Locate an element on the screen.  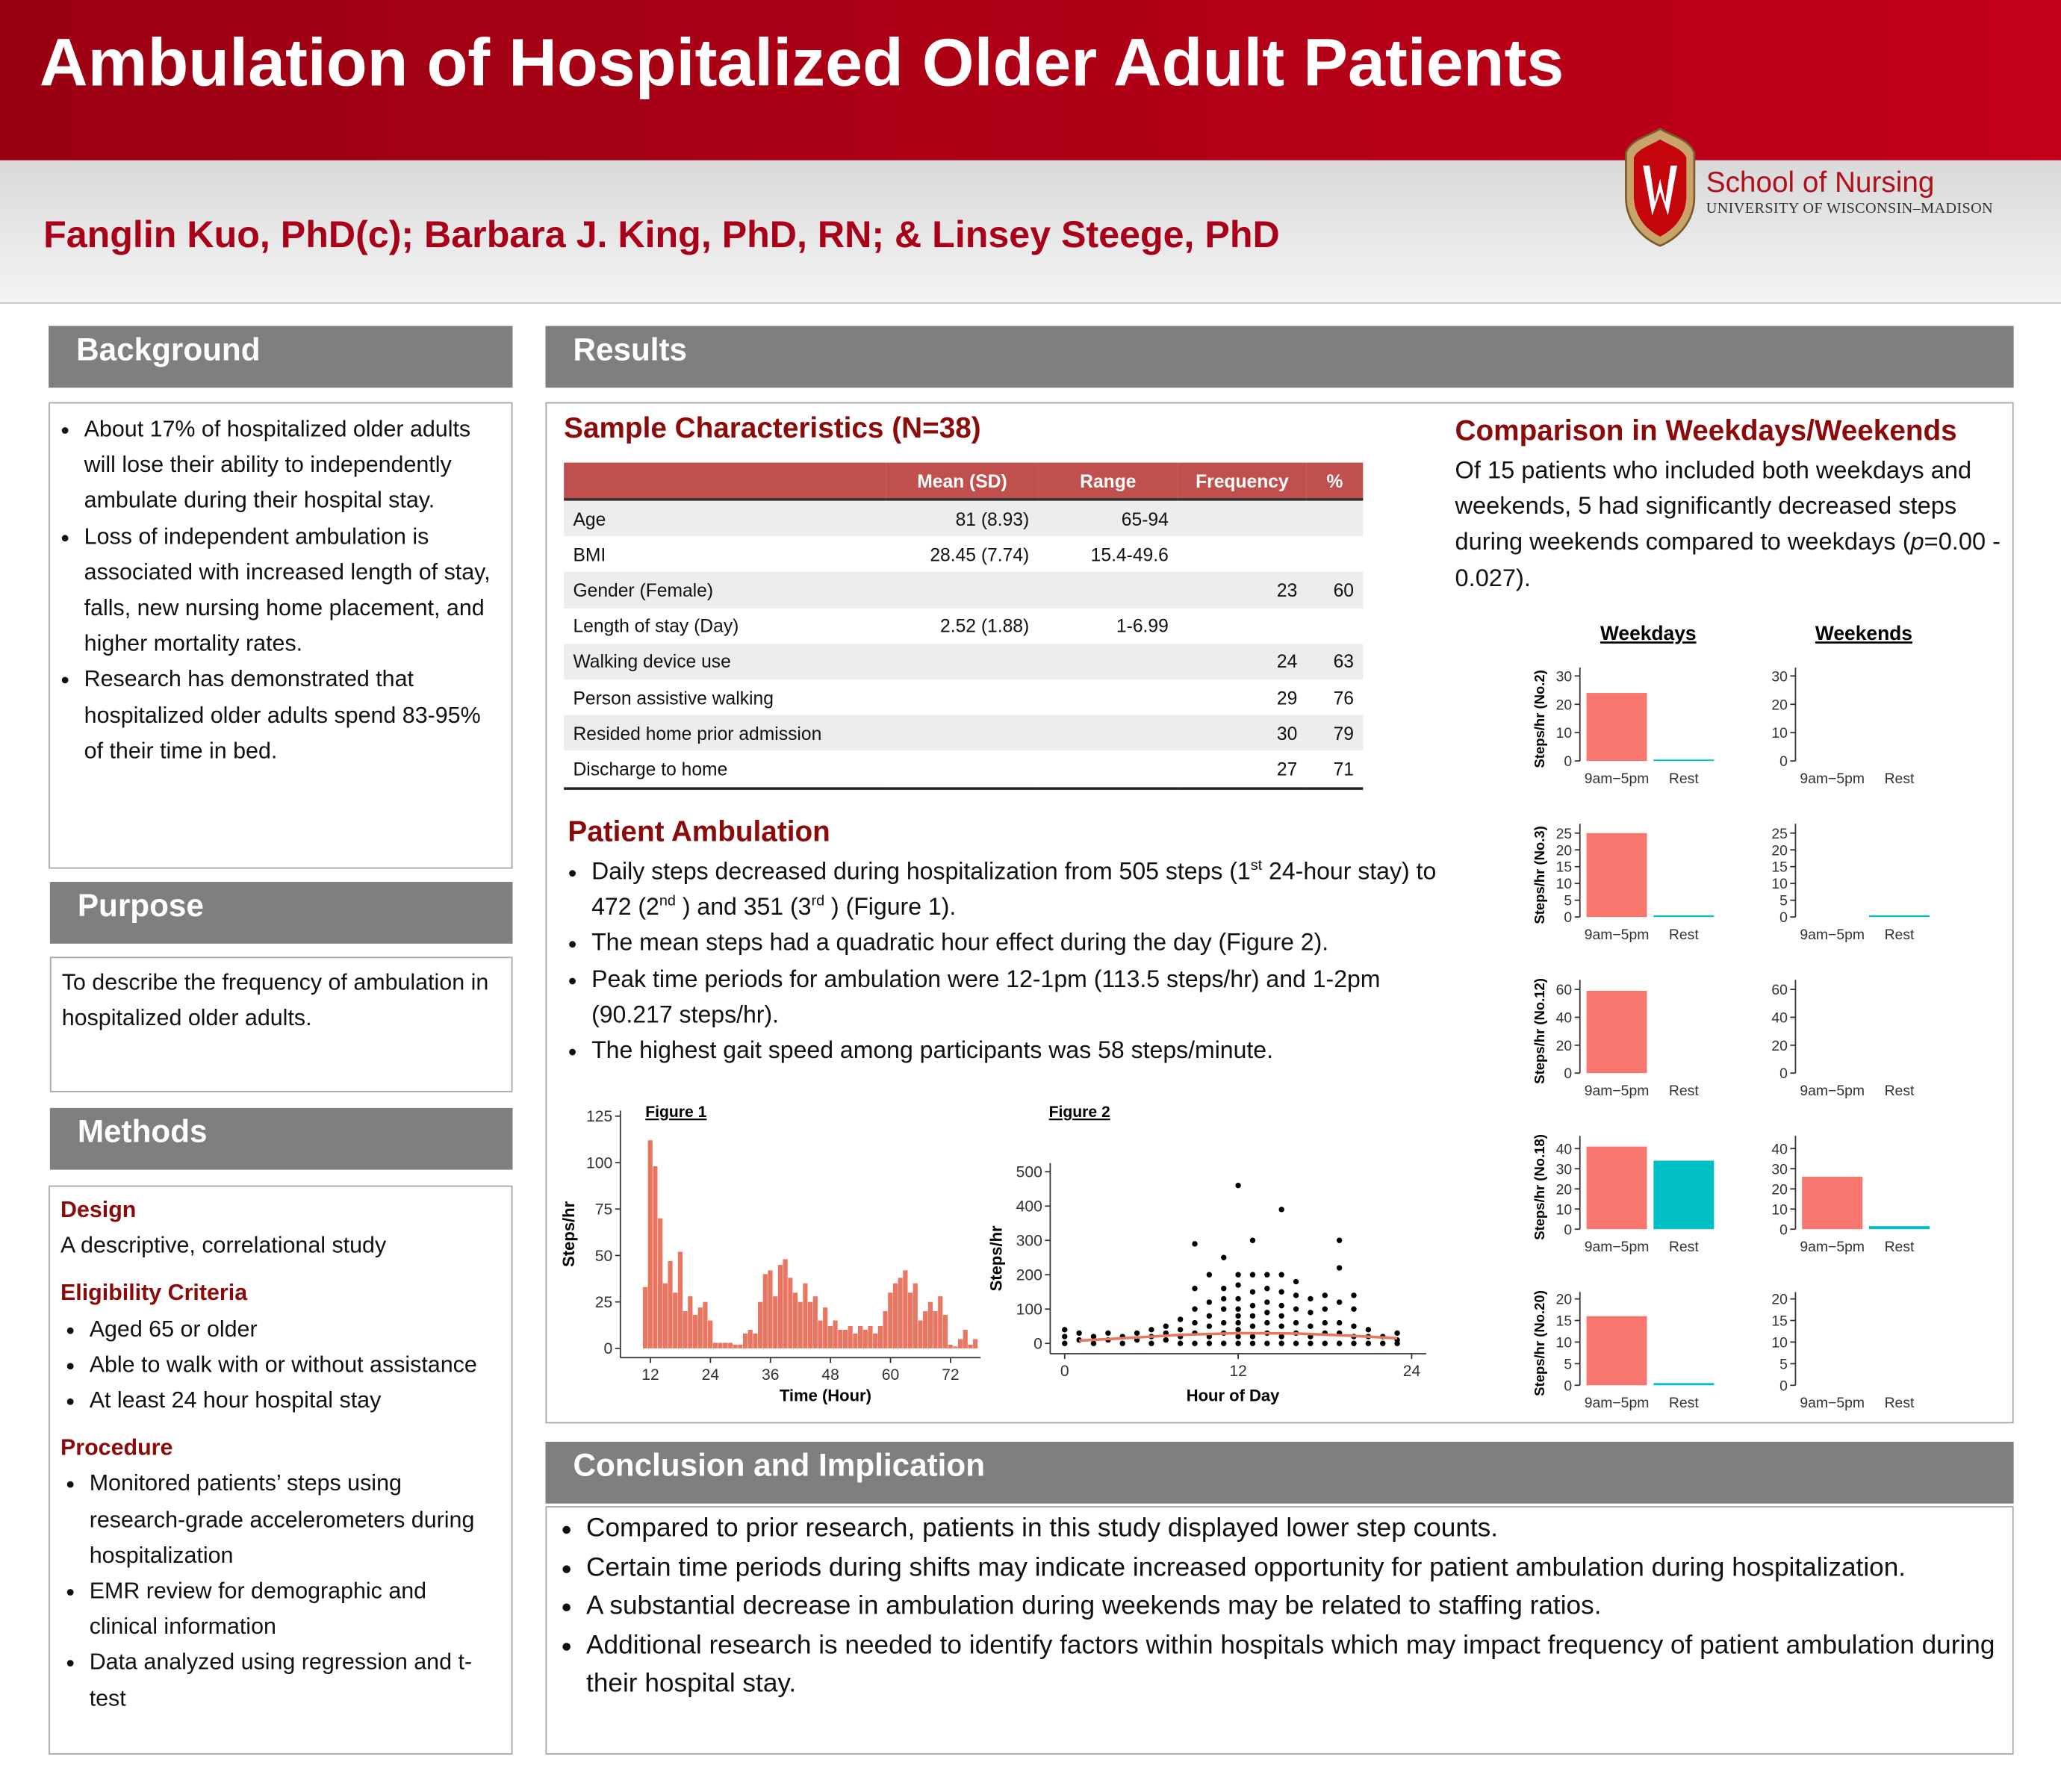
table-title: Sample Characteristics (N=38) is located at coordinates (772, 427).